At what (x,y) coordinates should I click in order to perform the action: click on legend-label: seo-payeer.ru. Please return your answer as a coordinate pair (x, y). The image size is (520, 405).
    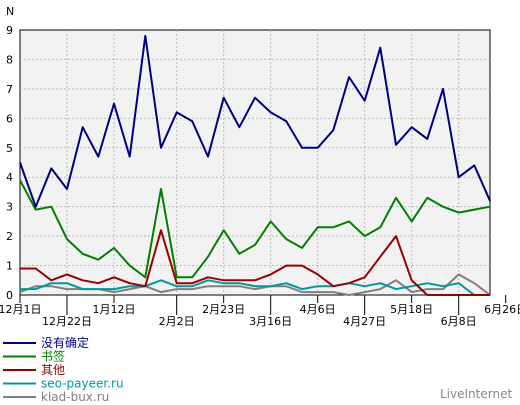
    Looking at the image, I should click on (82, 384).